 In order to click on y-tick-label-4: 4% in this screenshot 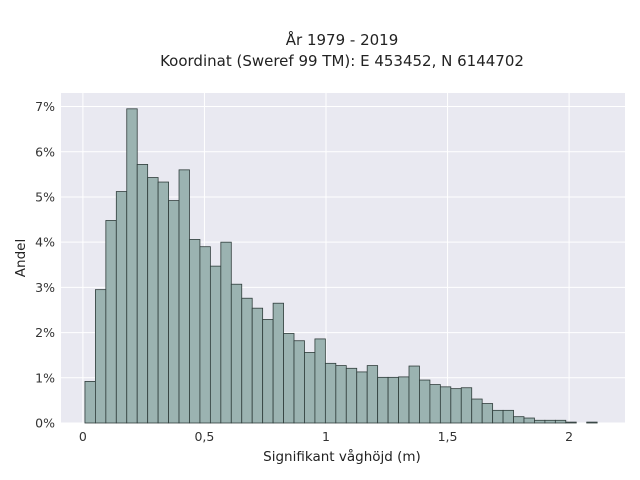, I will do `click(45, 242)`.